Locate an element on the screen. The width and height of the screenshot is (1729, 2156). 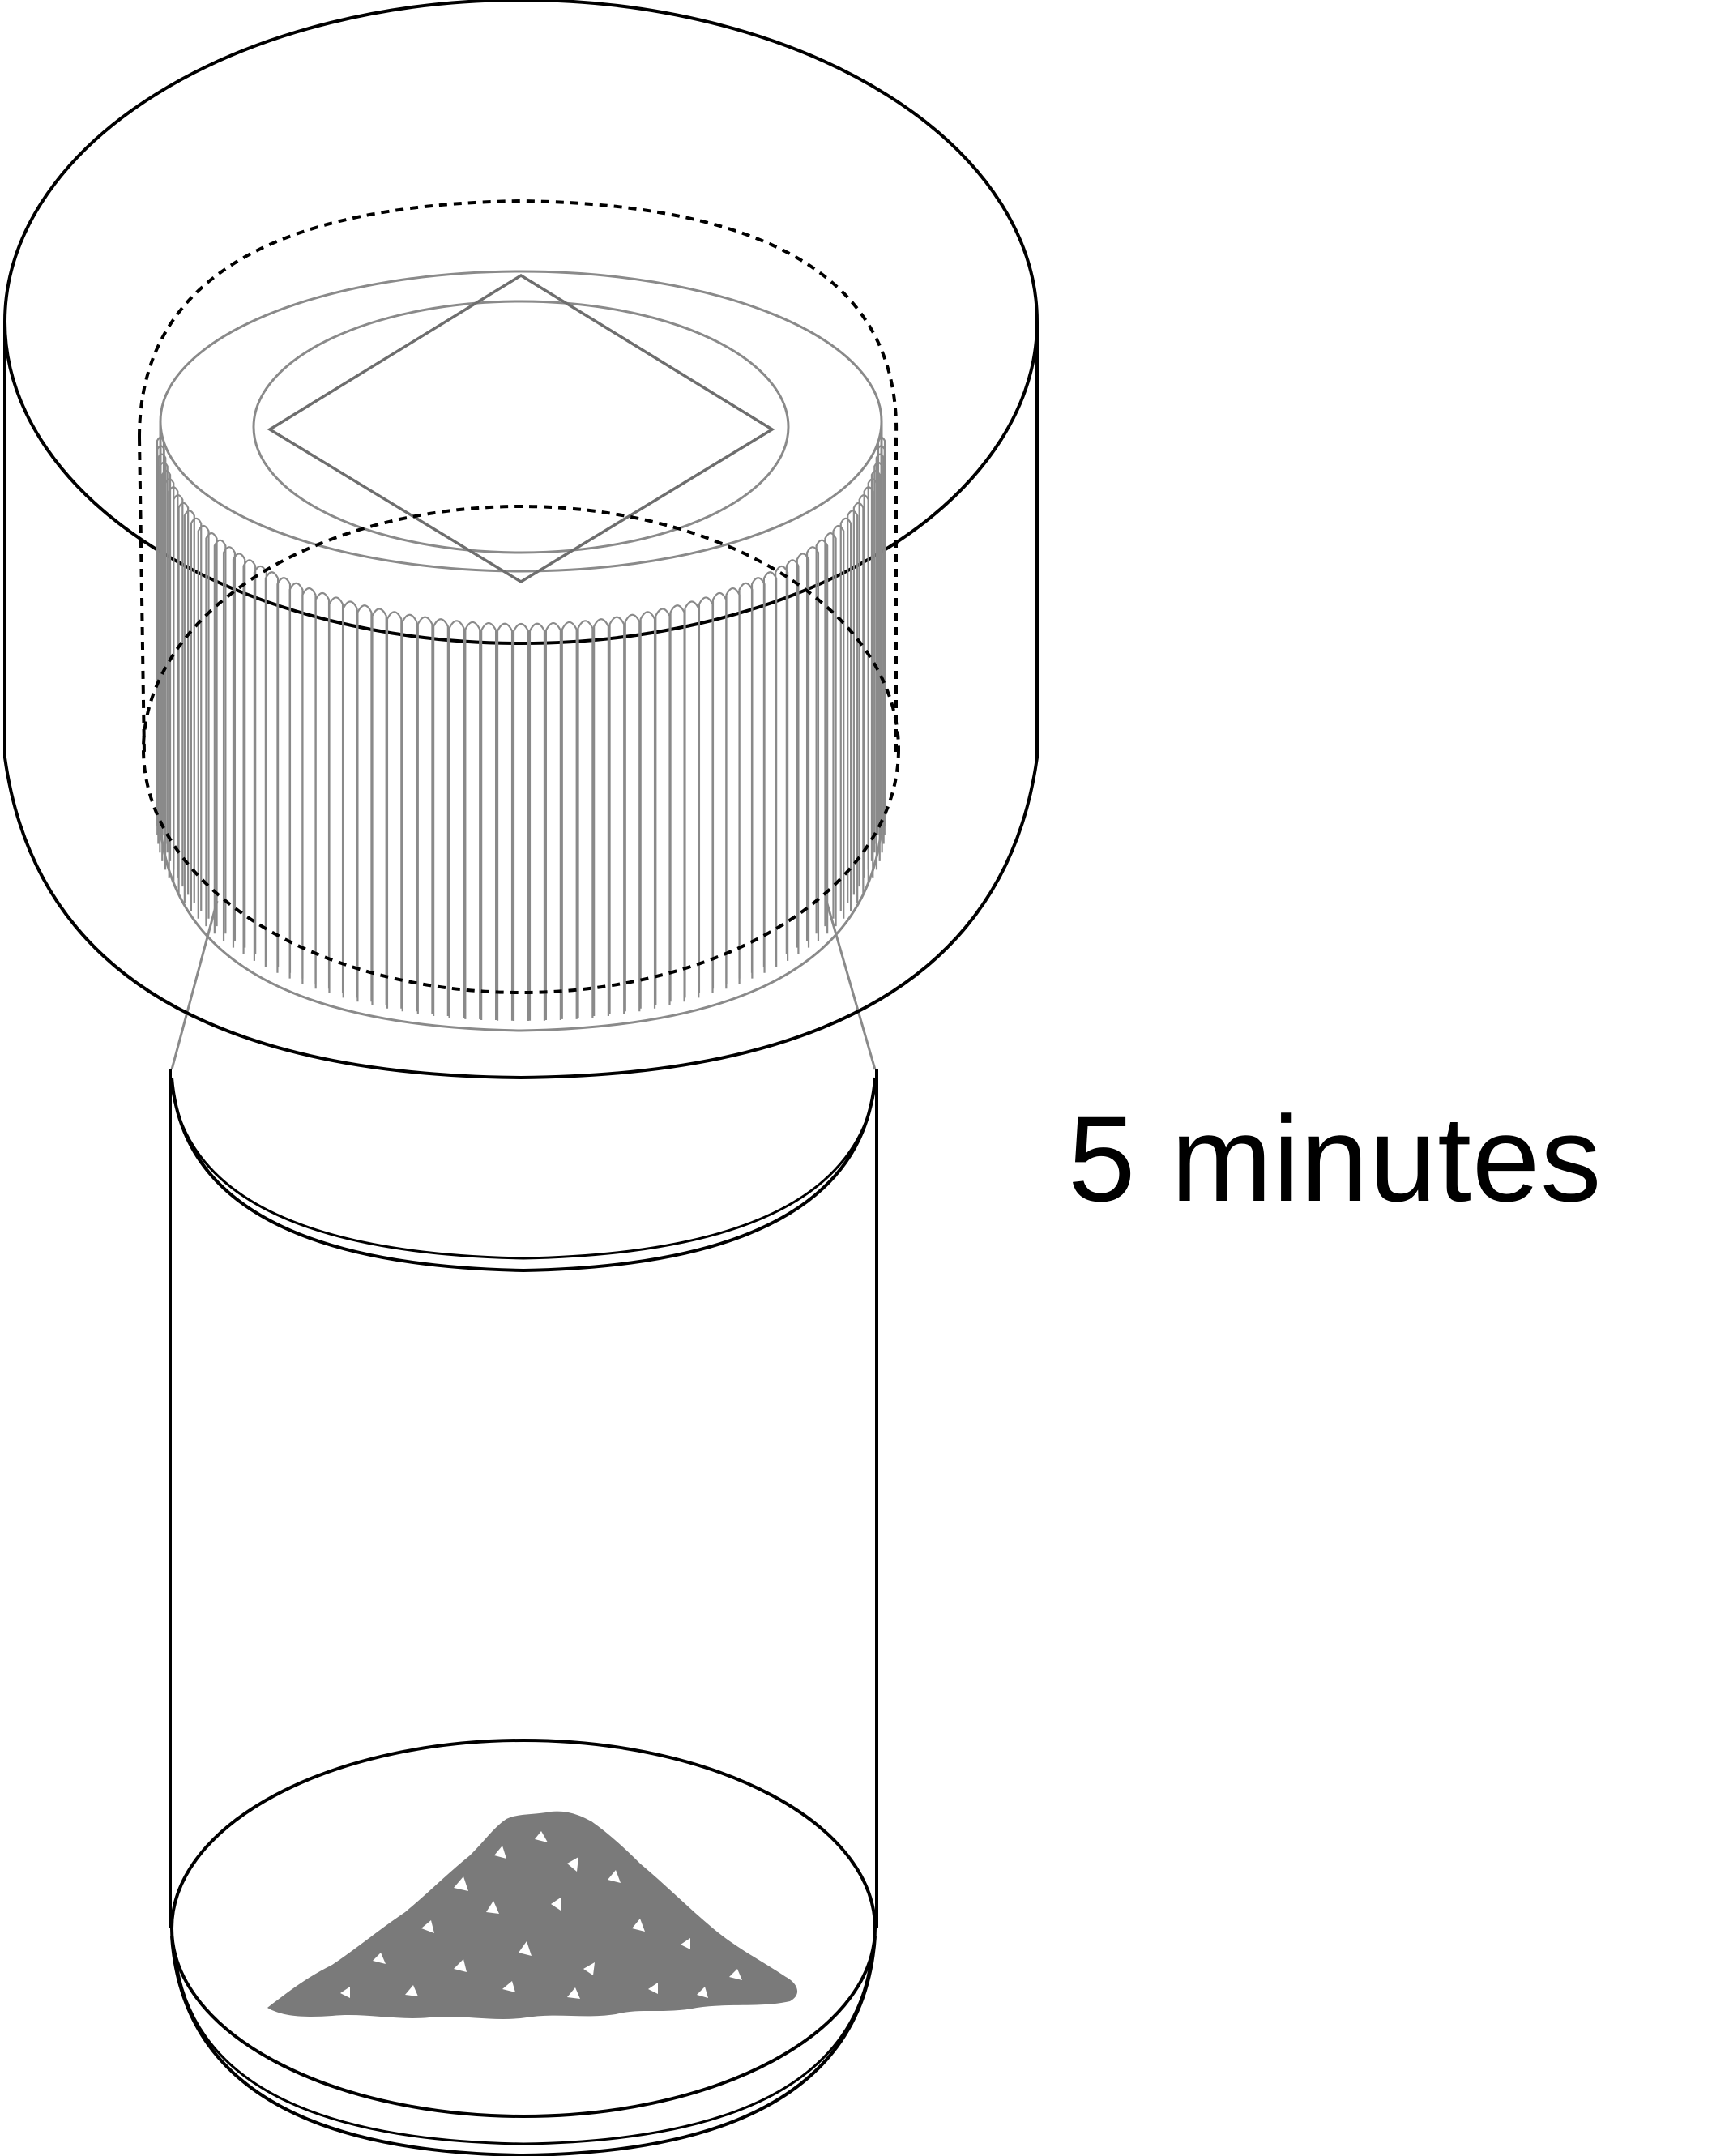
vial-neck-rim is located at coordinates (523, 1175).